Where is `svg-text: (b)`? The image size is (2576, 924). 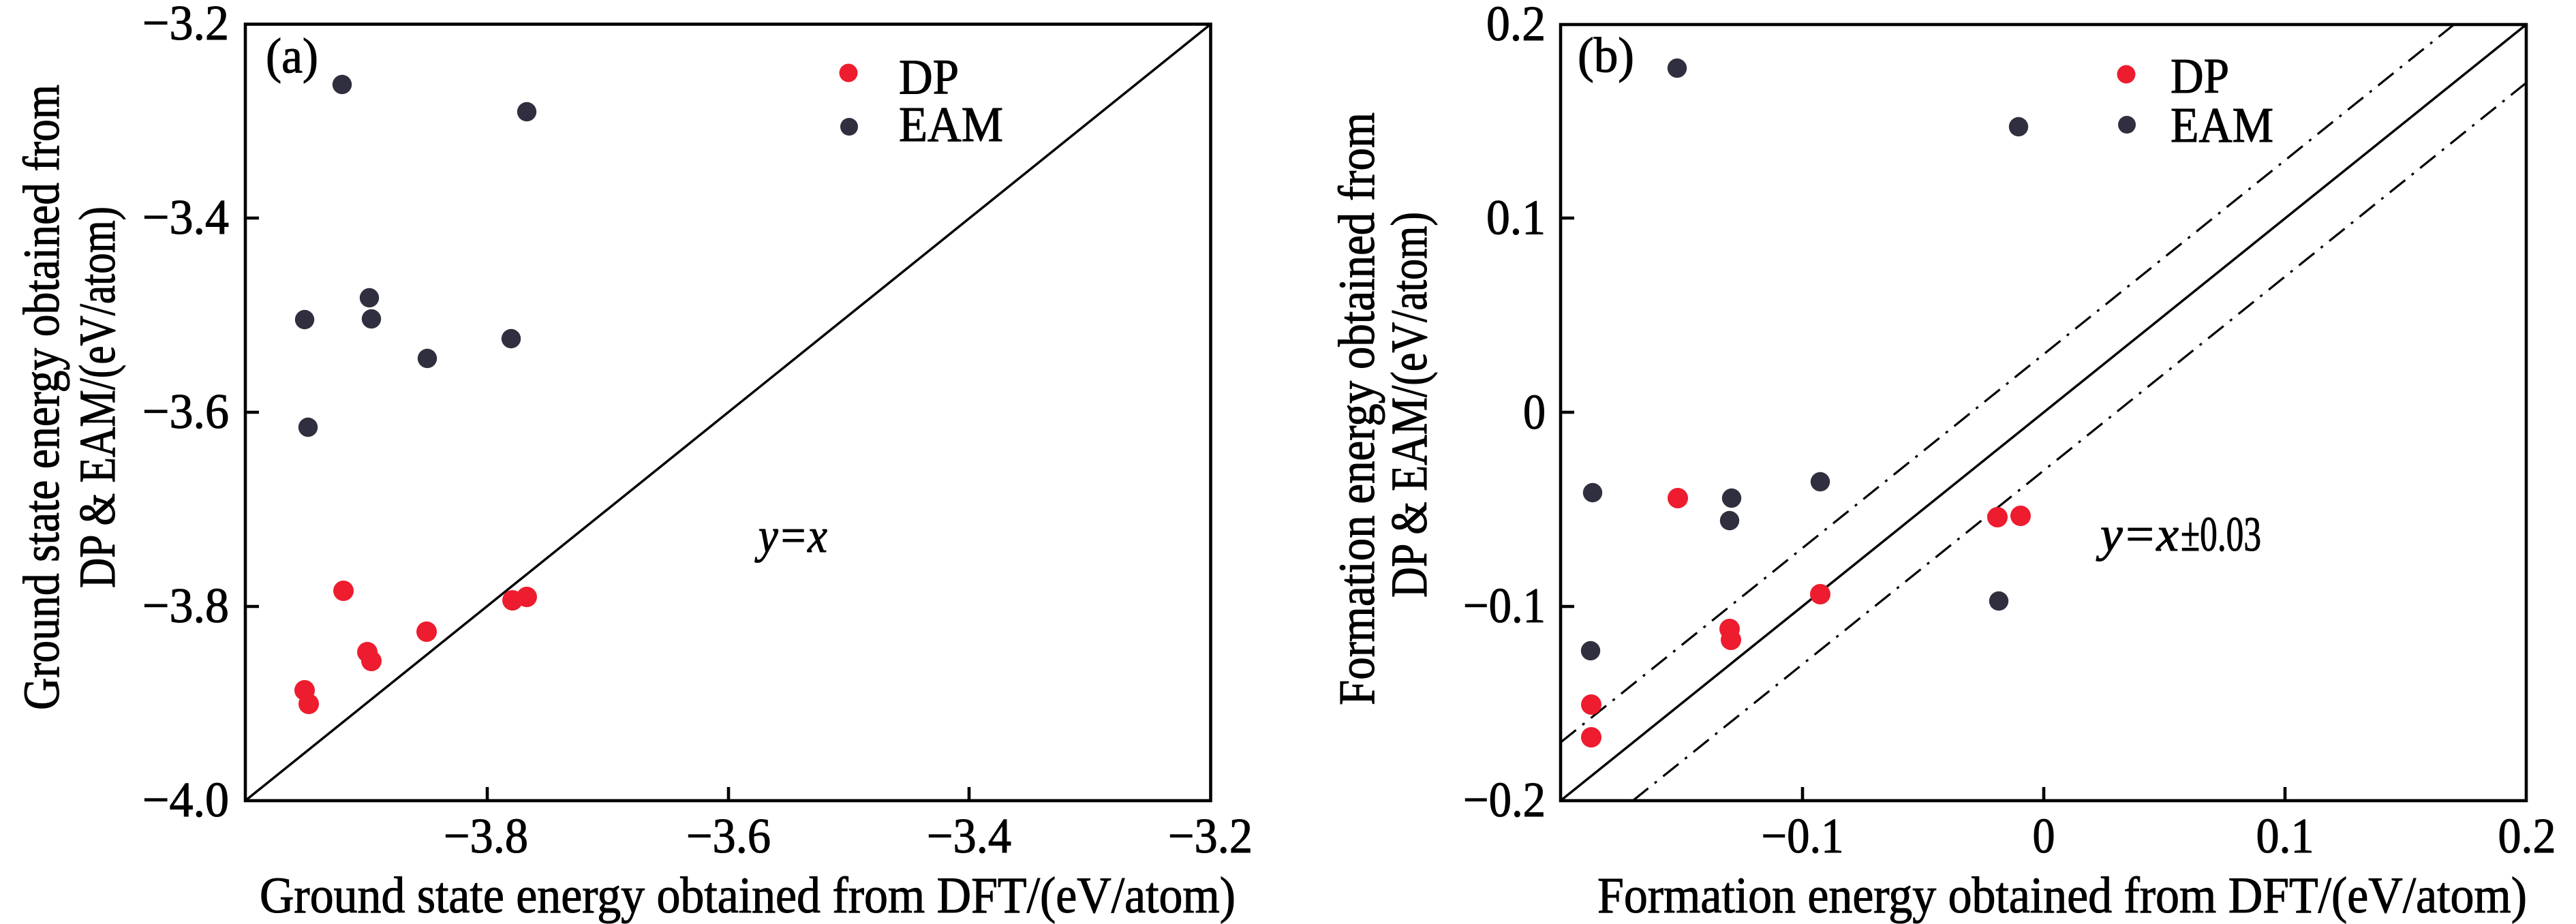
svg-text: (b) is located at coordinates (1606, 55).